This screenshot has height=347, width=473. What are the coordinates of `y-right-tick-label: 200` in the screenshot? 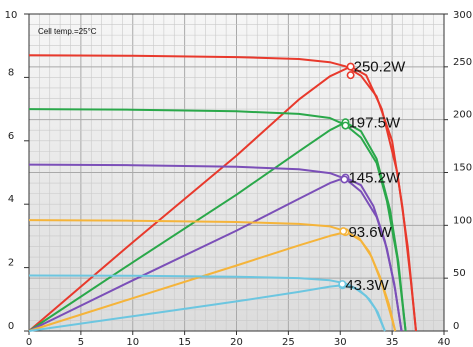 It's located at (462, 115).